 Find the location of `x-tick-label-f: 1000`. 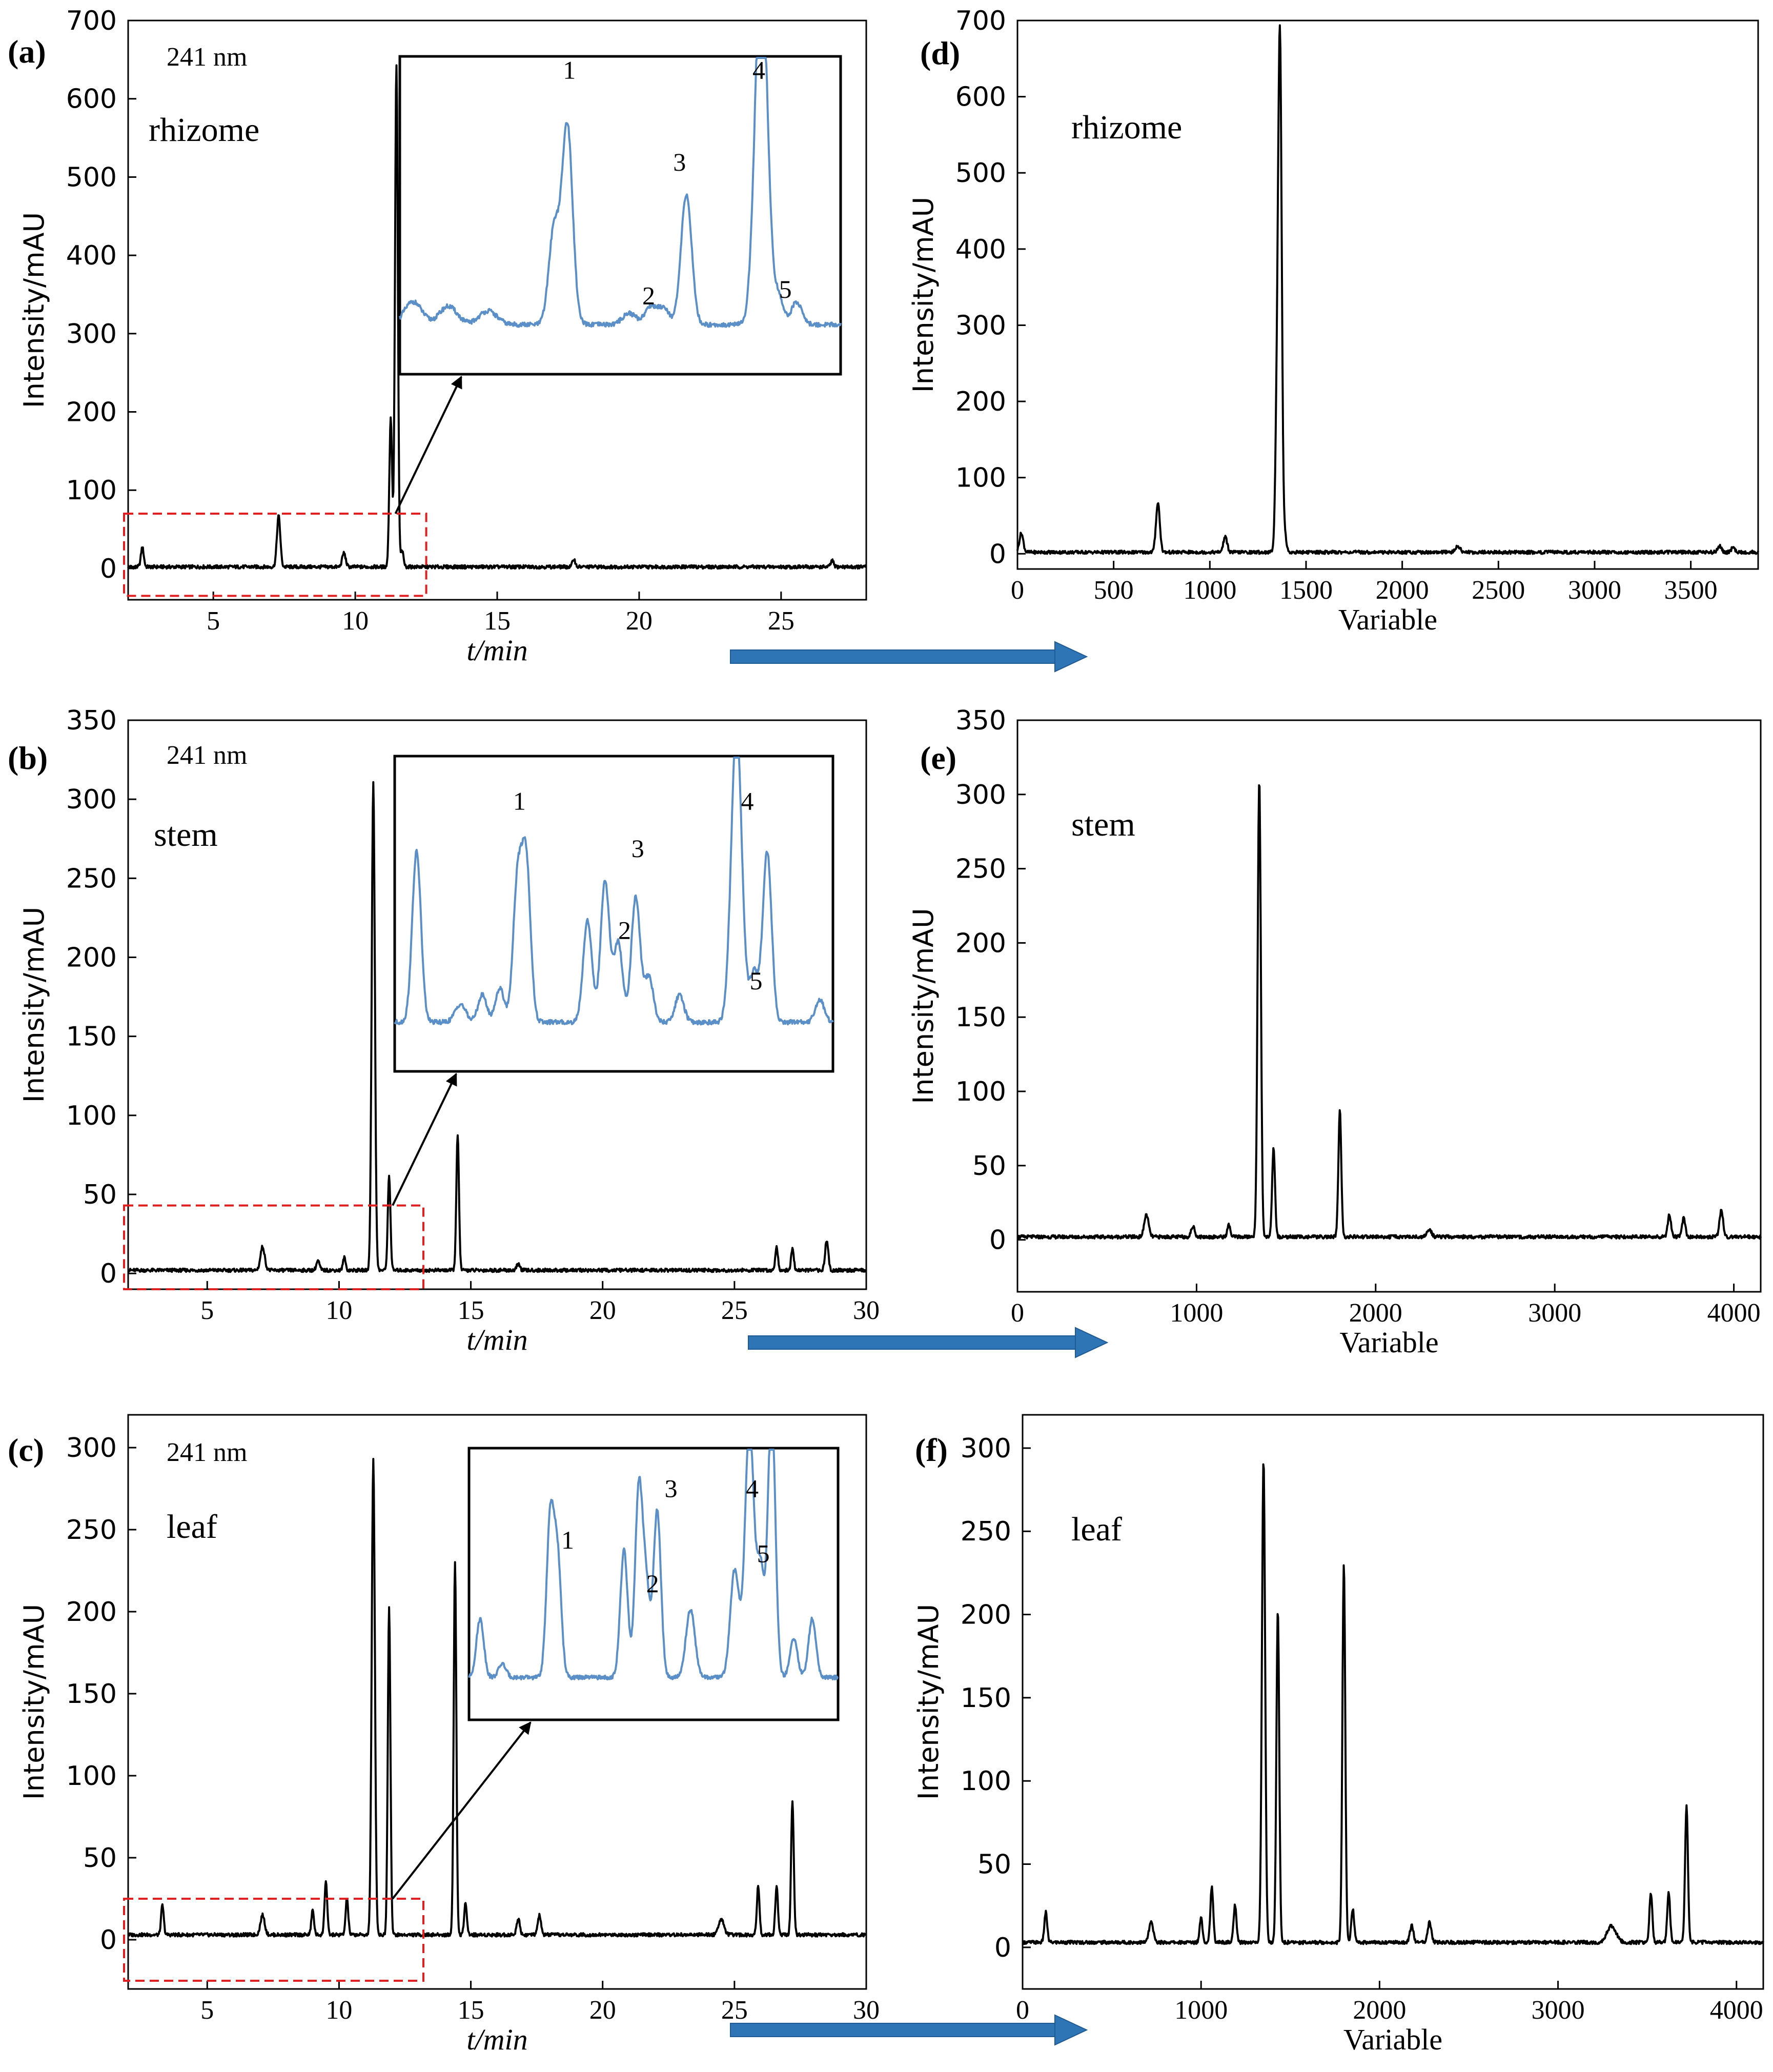

x-tick-label-f: 1000 is located at coordinates (1201, 2010).